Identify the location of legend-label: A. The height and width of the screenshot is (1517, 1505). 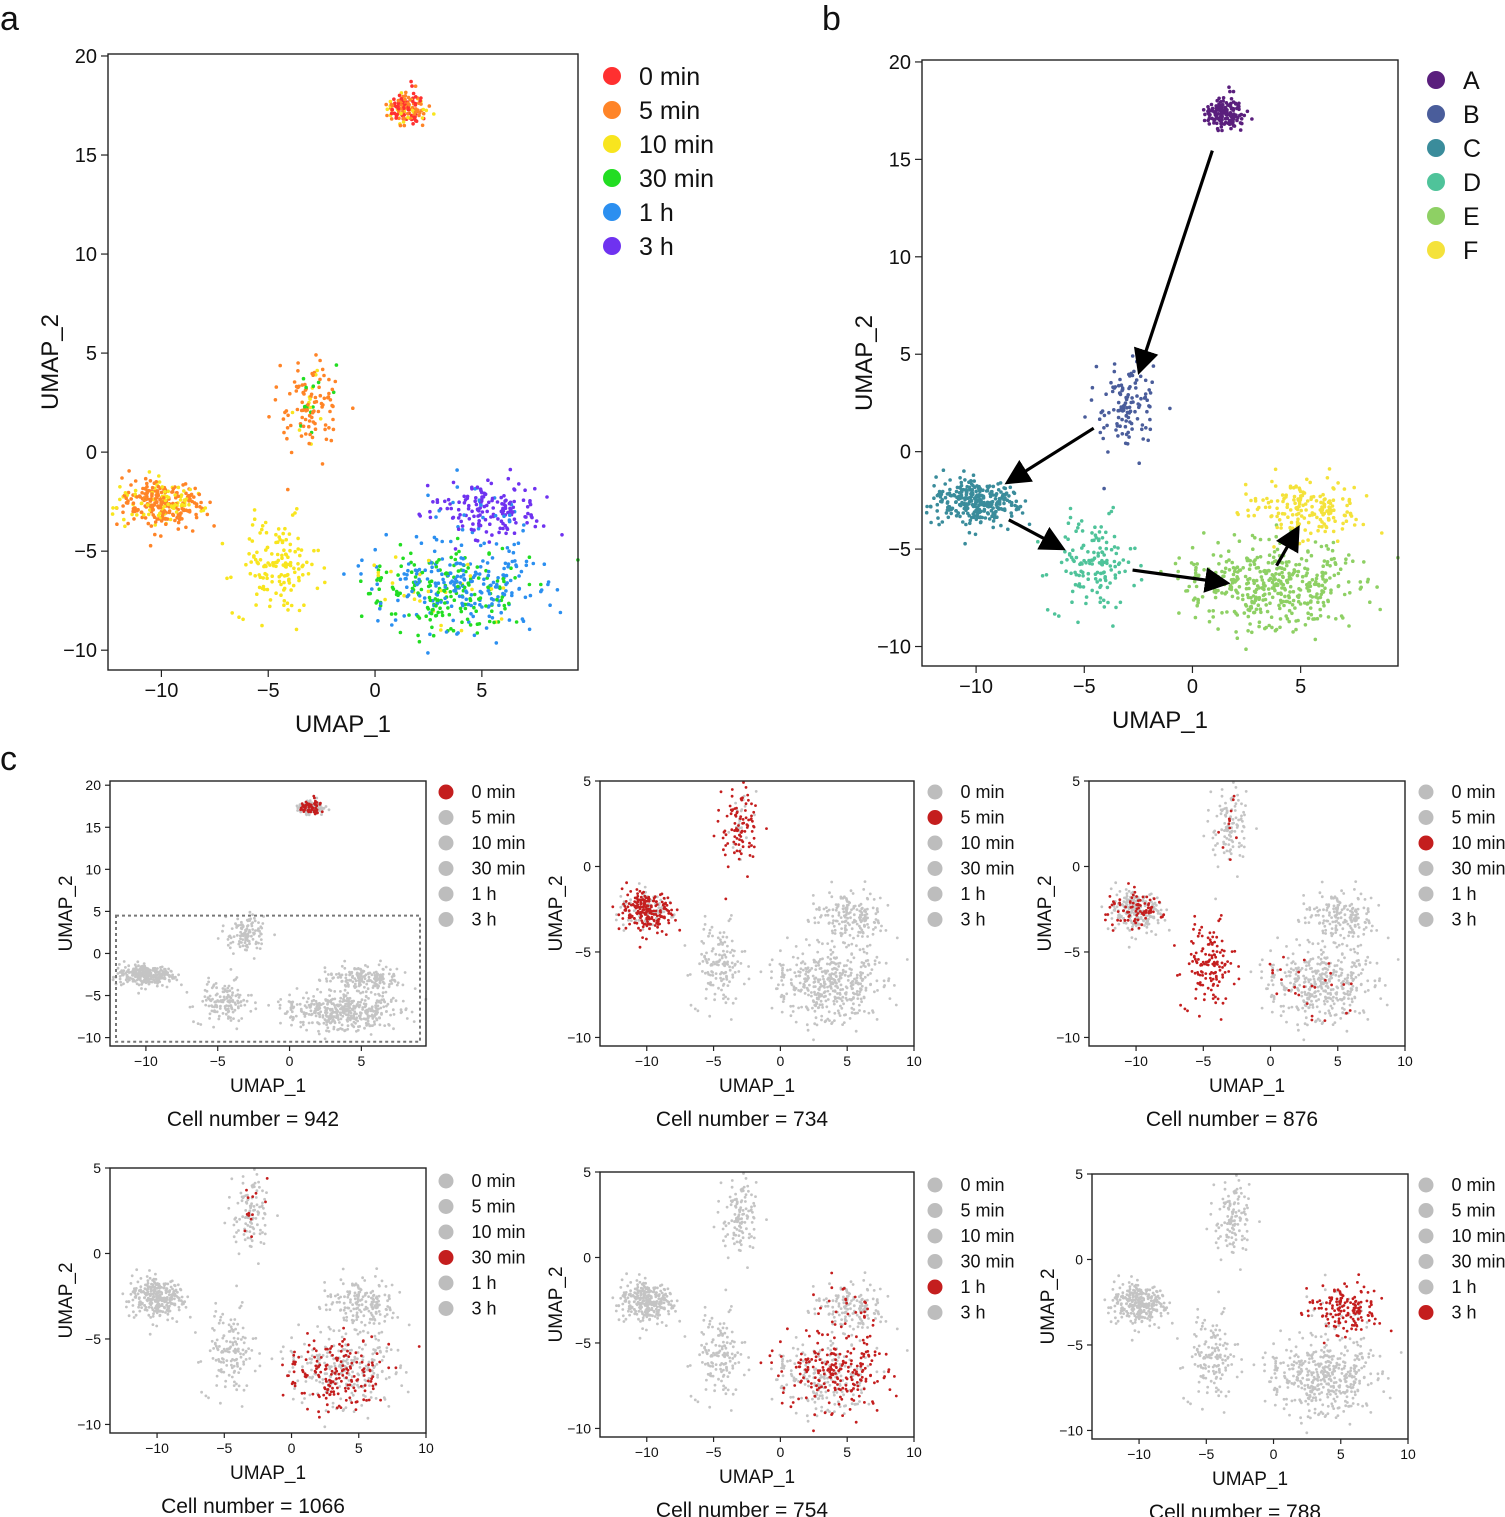
(1471, 81).